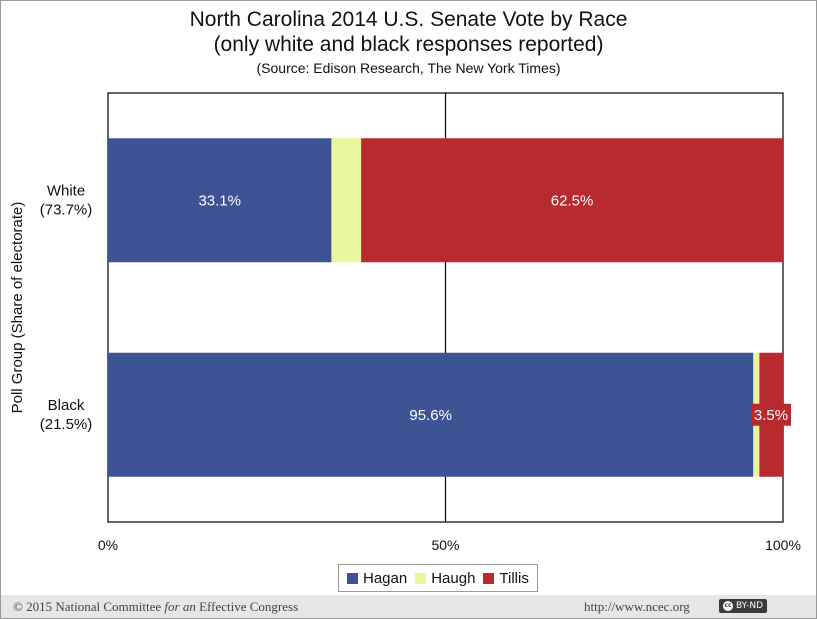 This screenshot has height=619, width=817. I want to click on legend: Hagan Haugh Tillis, so click(438, 578).